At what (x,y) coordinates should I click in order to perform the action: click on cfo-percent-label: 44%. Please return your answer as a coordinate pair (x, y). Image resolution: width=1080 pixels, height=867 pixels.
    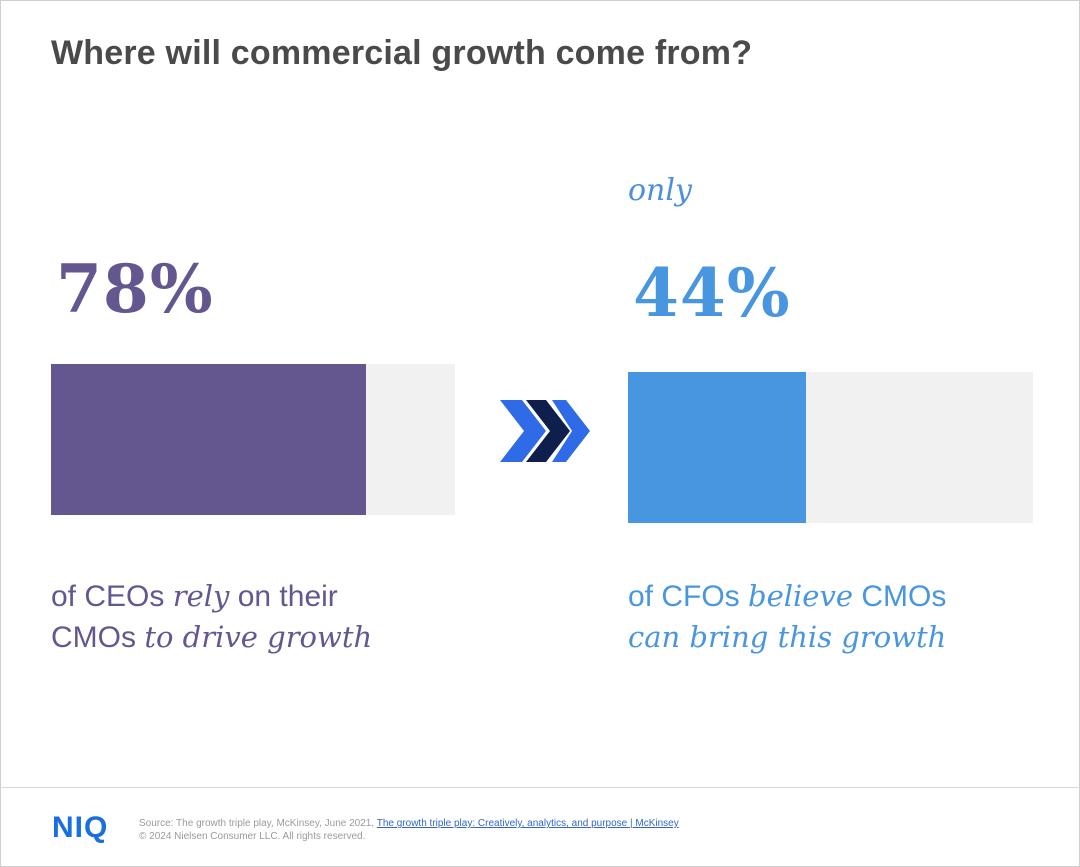
    Looking at the image, I should click on (712, 293).